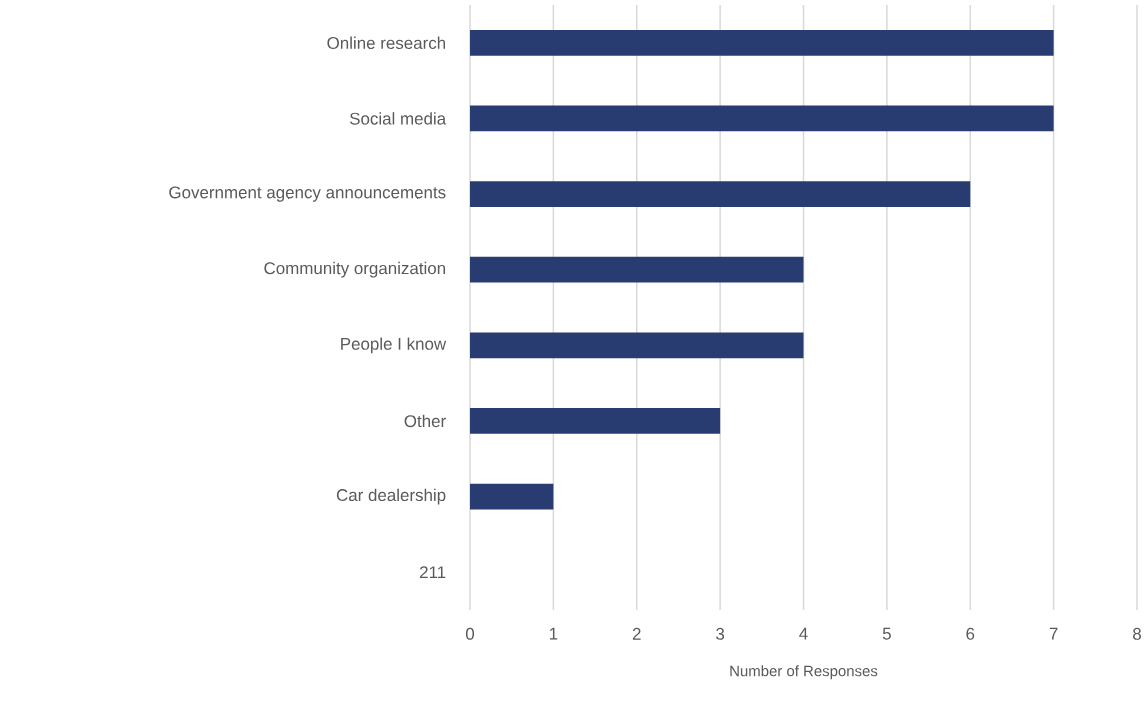 The image size is (1148, 717). Describe the element at coordinates (470, 633) in the screenshot. I see `x-tick-label: 0` at that location.